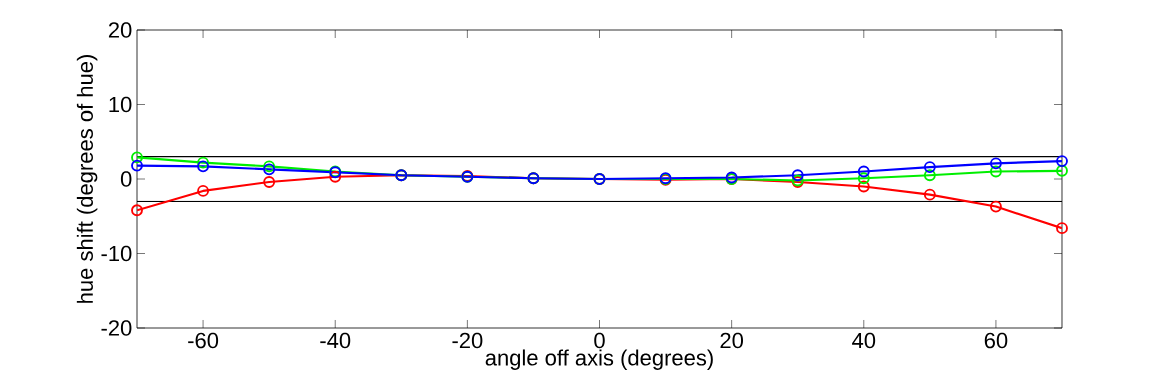 The width and height of the screenshot is (1170, 390). What do you see at coordinates (203, 340) in the screenshot?
I see `x-tick-label: -60` at bounding box center [203, 340].